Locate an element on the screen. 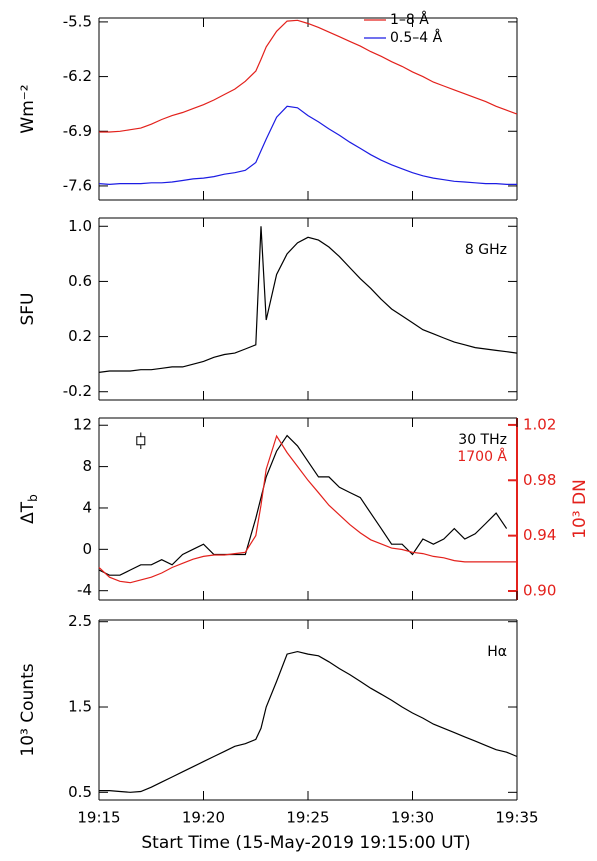  y-axis-label: 10³ Counts is located at coordinates (28, 709).